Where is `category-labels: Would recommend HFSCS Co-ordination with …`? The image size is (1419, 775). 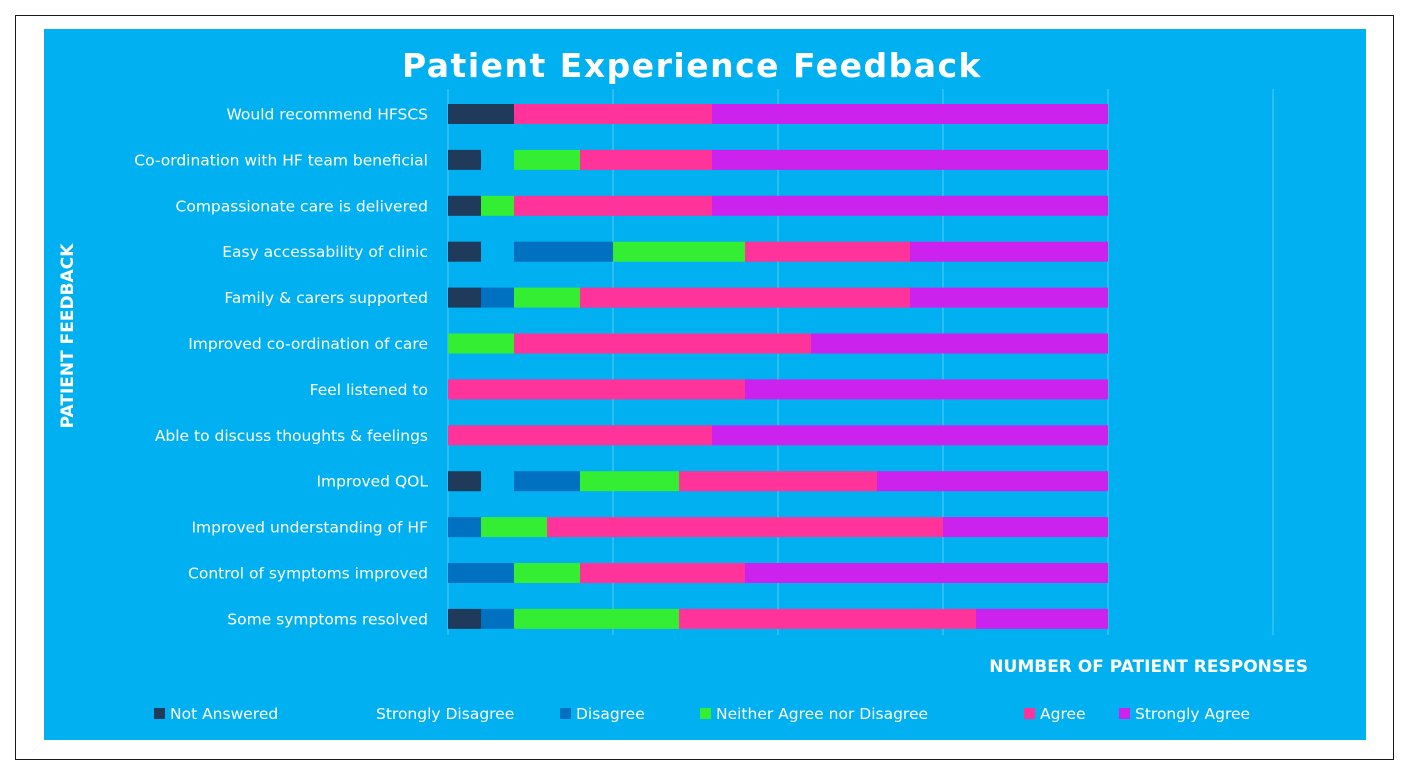 category-labels: Would recommend HFSCS Co-ordination with … is located at coordinates (281, 367).